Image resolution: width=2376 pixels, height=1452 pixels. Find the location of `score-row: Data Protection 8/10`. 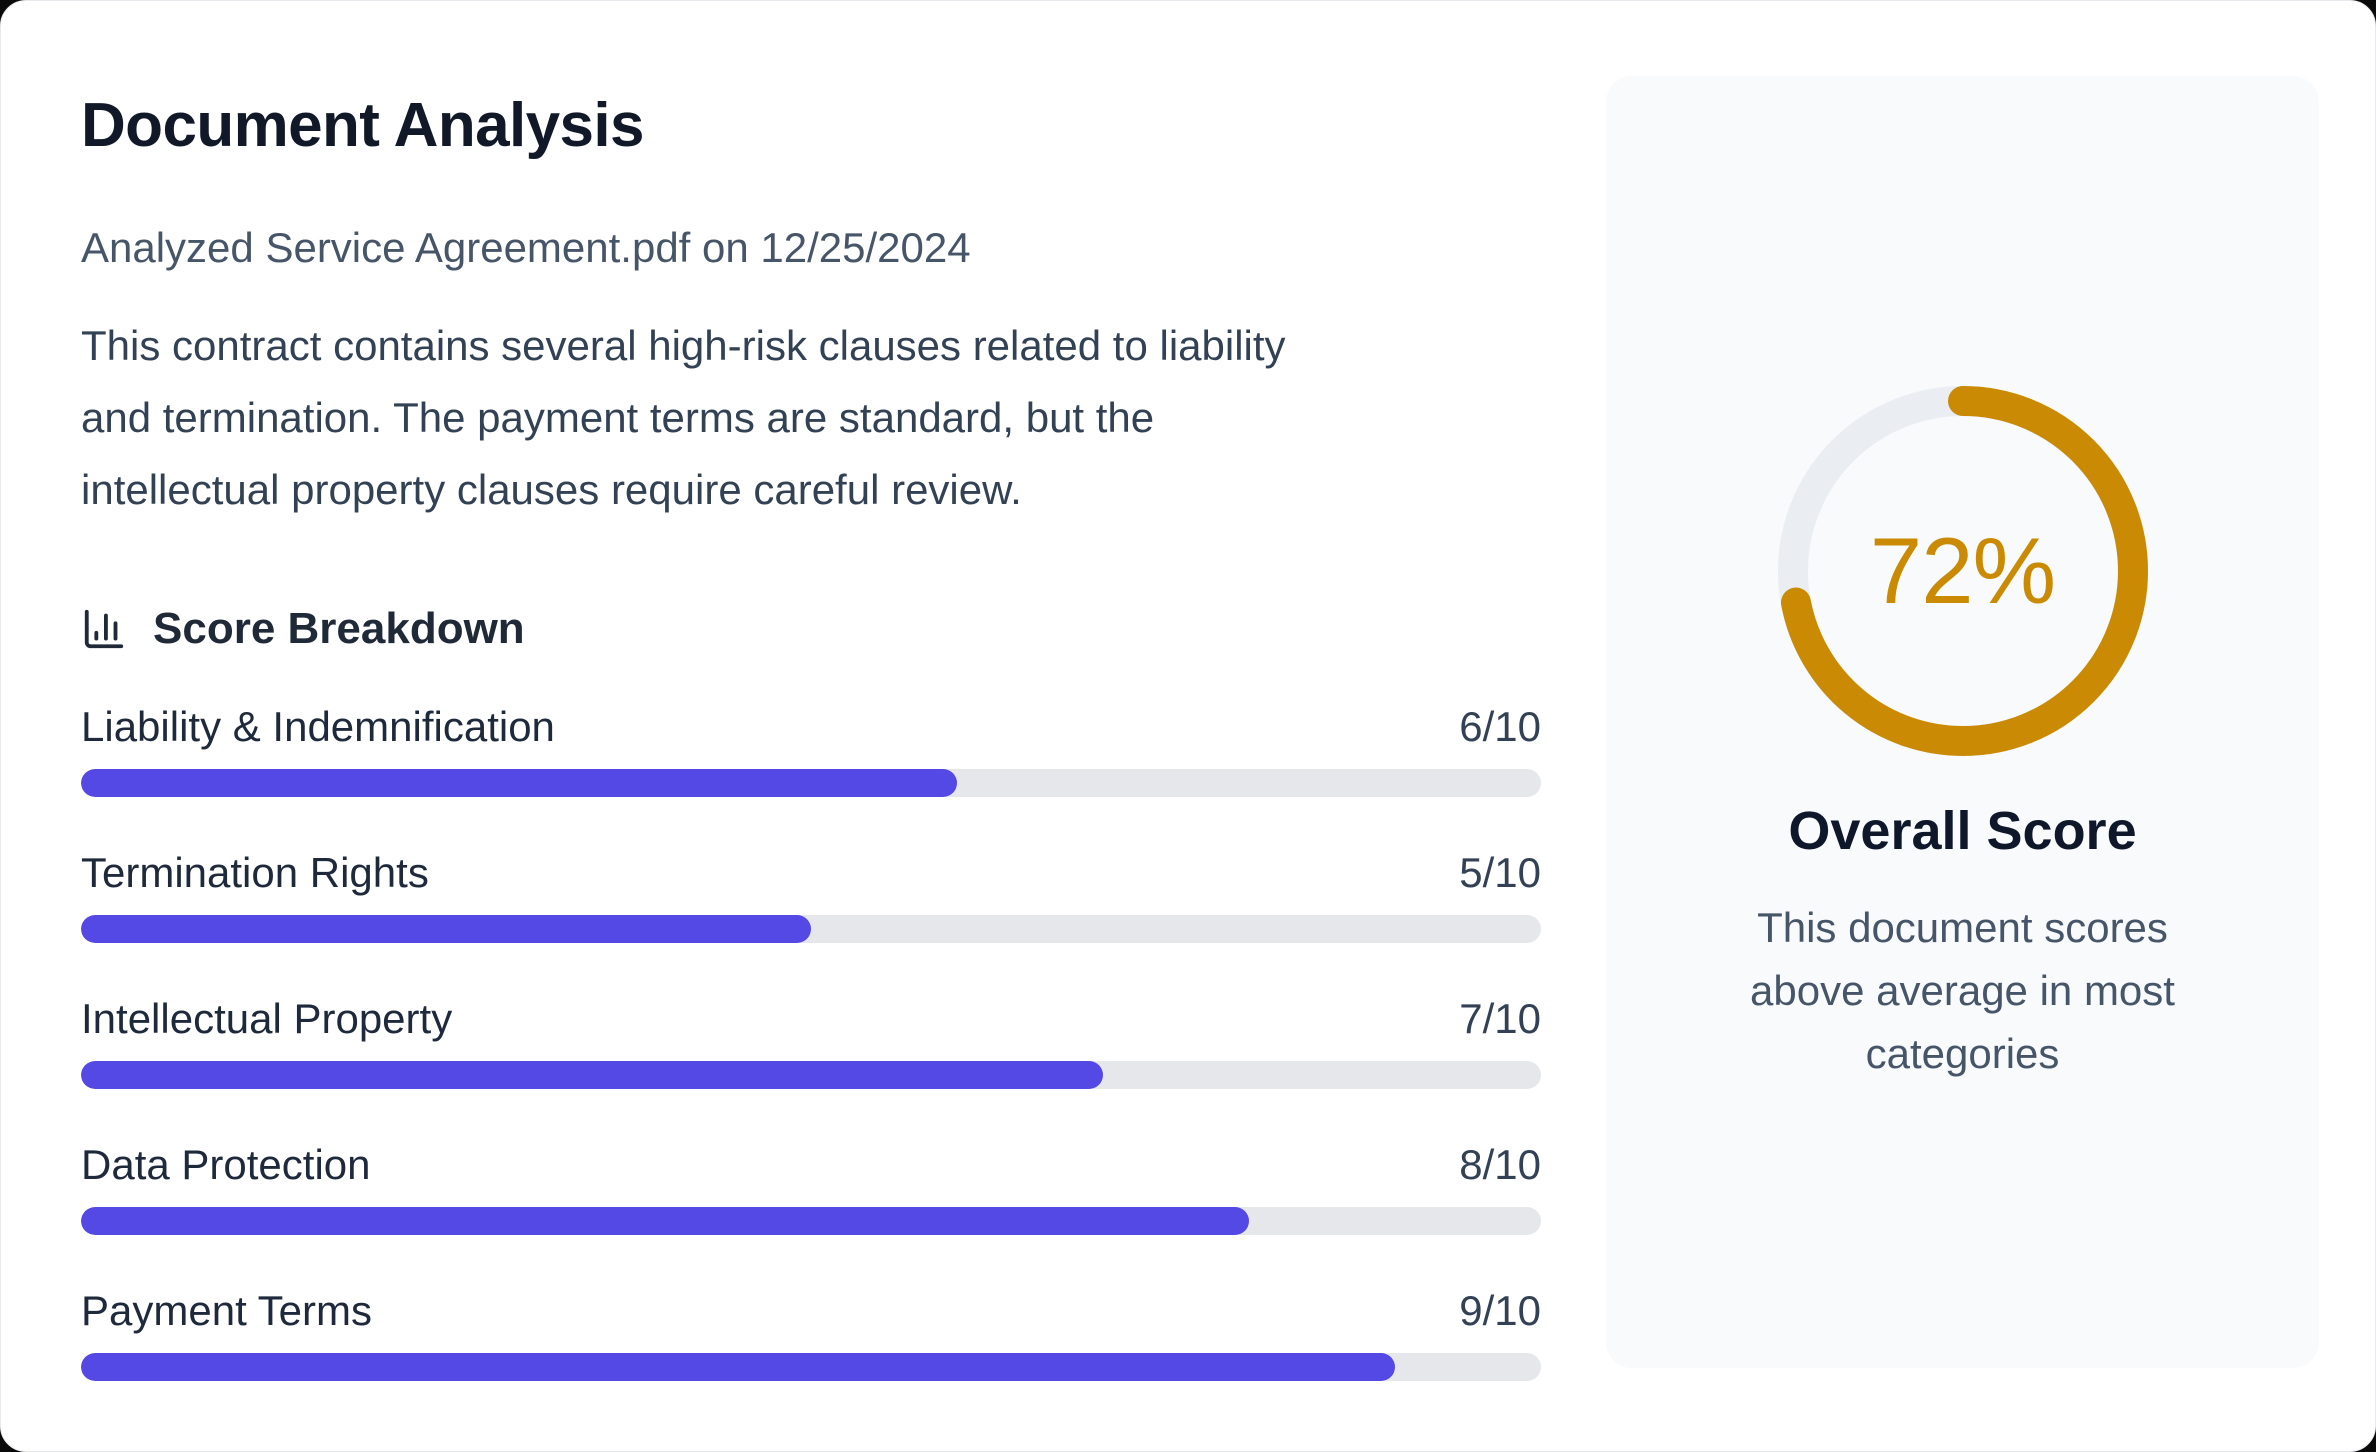

score-row: Data Protection 8/10 is located at coordinates (811, 1186).